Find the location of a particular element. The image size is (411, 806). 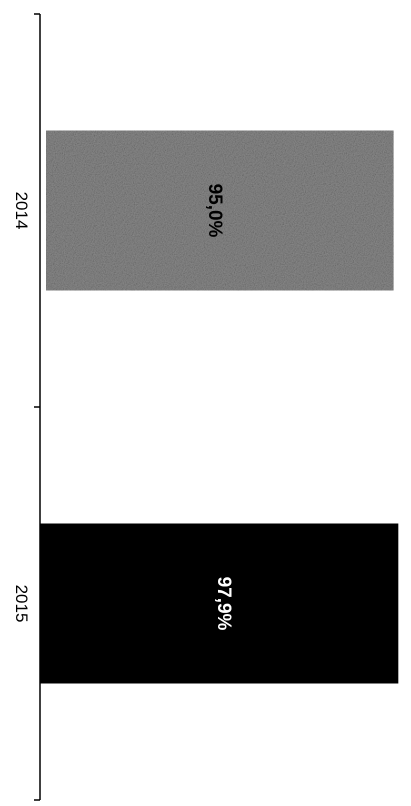

value-label-2015: 97,9% is located at coordinates (223, 604).